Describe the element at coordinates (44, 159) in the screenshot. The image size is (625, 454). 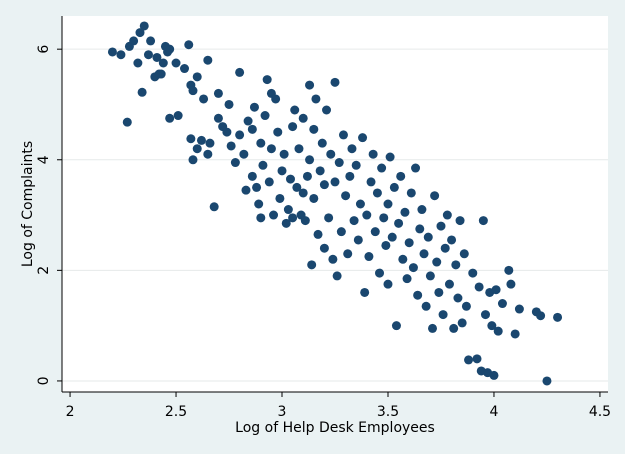
I see `y-tick-label: 4` at that location.